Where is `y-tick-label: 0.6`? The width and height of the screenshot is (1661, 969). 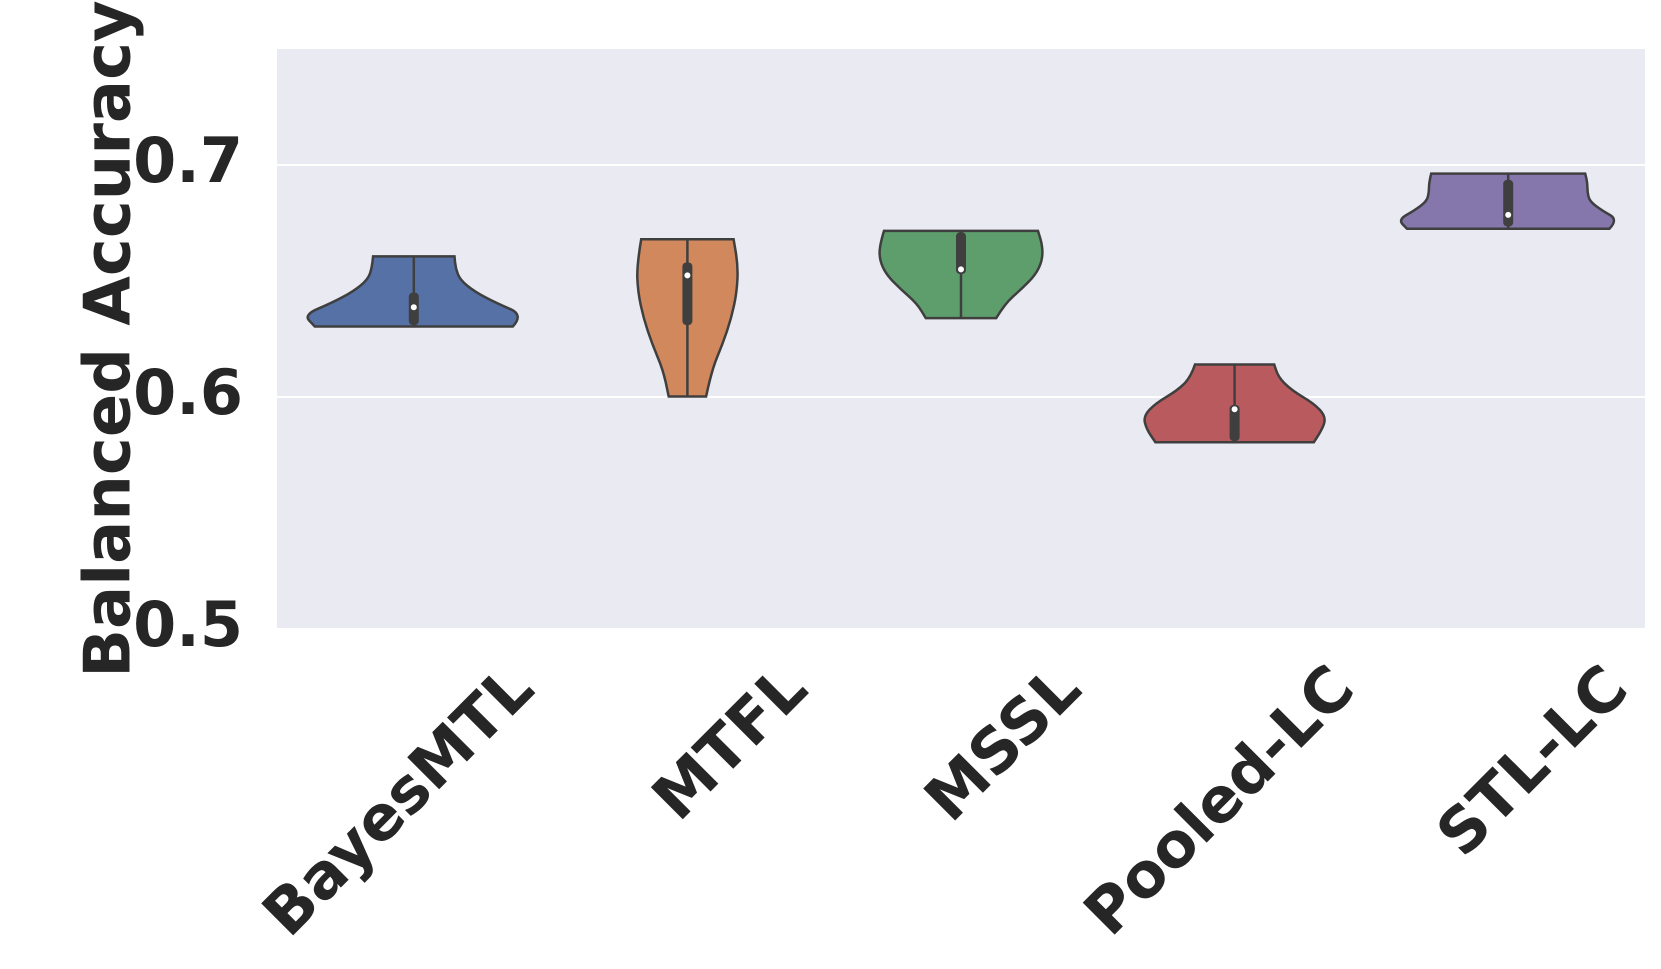 y-tick-label: 0.6 is located at coordinates (188, 392).